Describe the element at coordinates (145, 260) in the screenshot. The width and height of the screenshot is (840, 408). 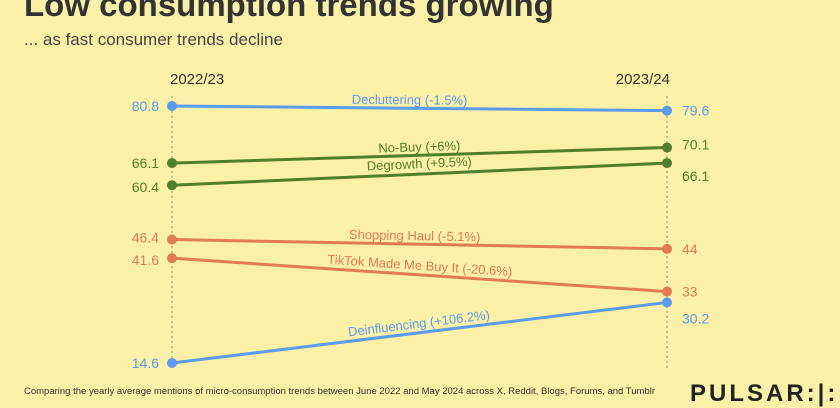
I see `value-label-start: 41.6` at that location.